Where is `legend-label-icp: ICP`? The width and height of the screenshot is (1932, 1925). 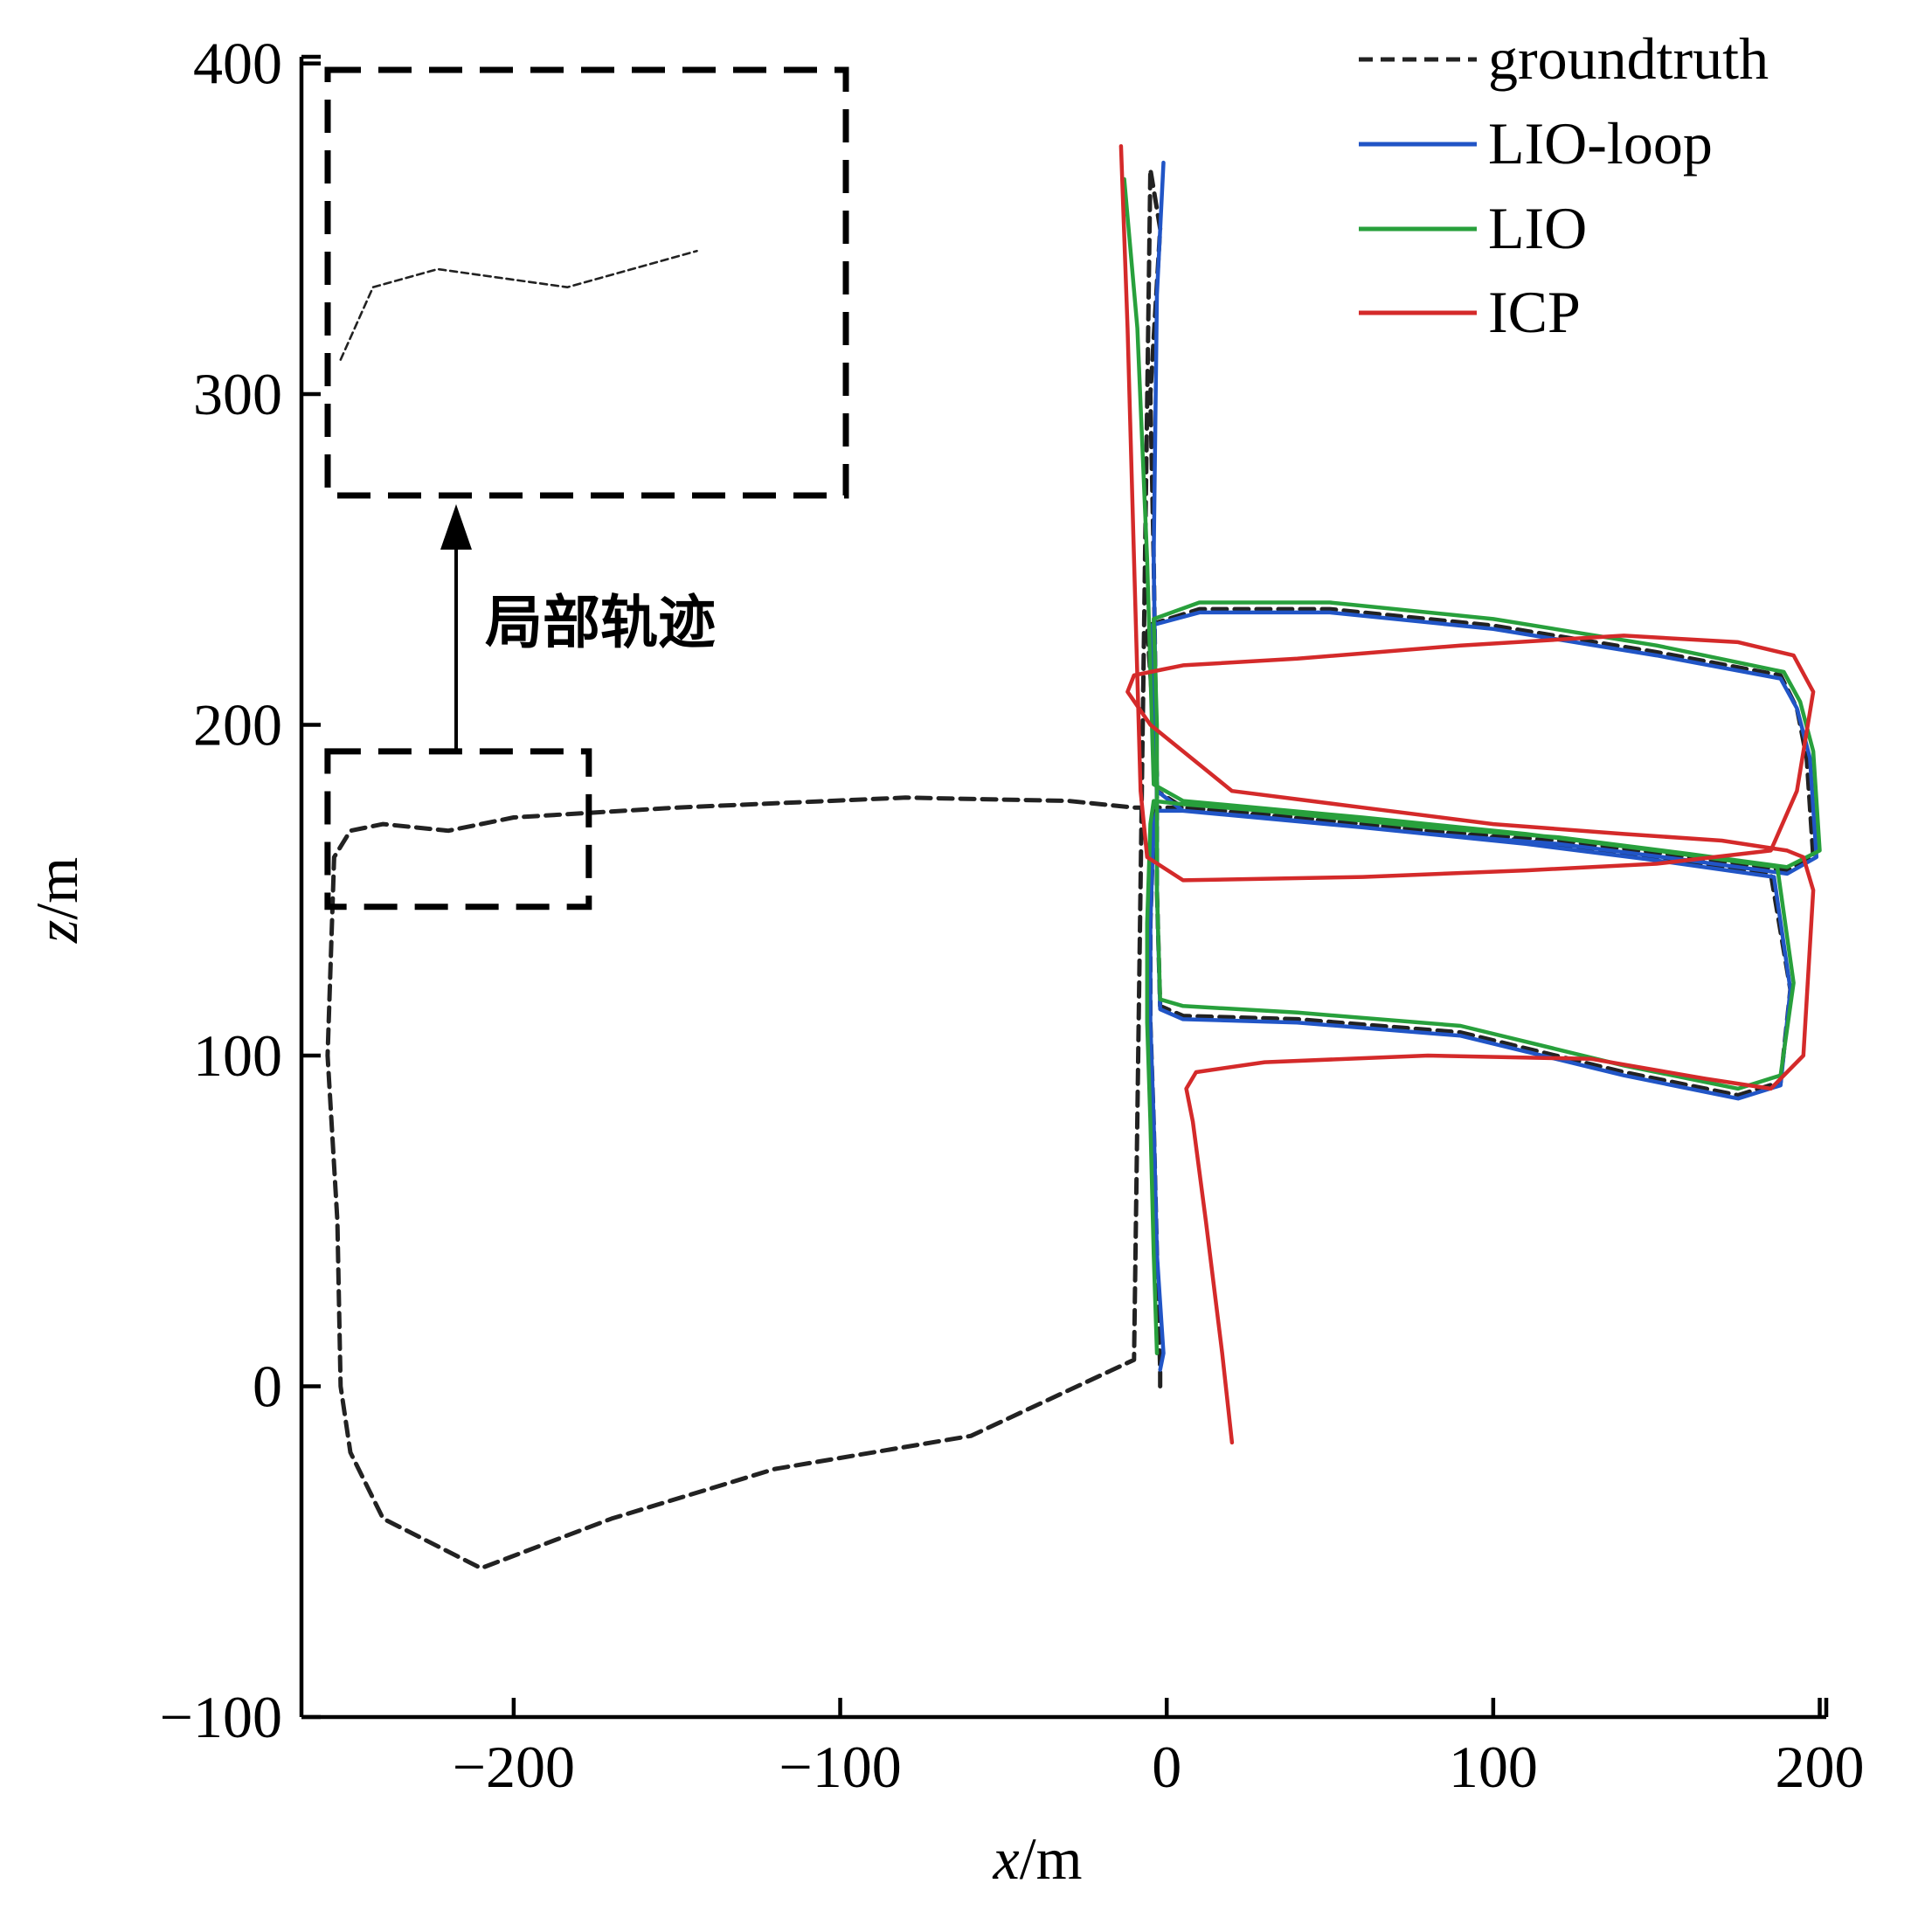
legend-label-icp: ICP is located at coordinates (1534, 312).